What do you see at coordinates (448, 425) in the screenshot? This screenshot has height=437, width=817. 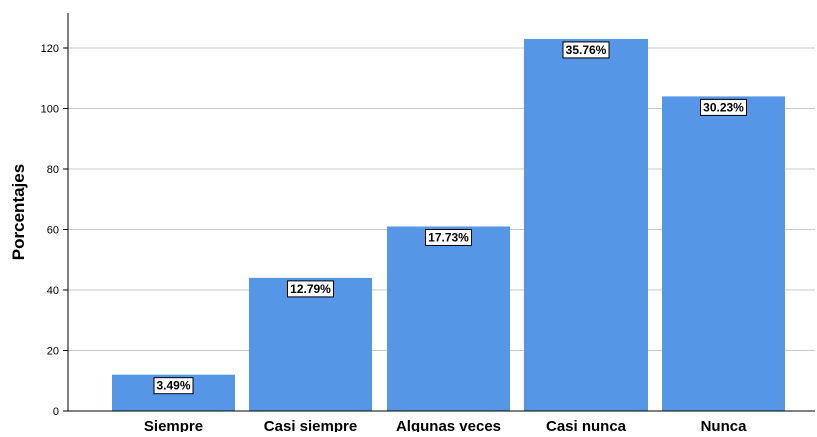 I see `x-category-label: Algunas veces` at bounding box center [448, 425].